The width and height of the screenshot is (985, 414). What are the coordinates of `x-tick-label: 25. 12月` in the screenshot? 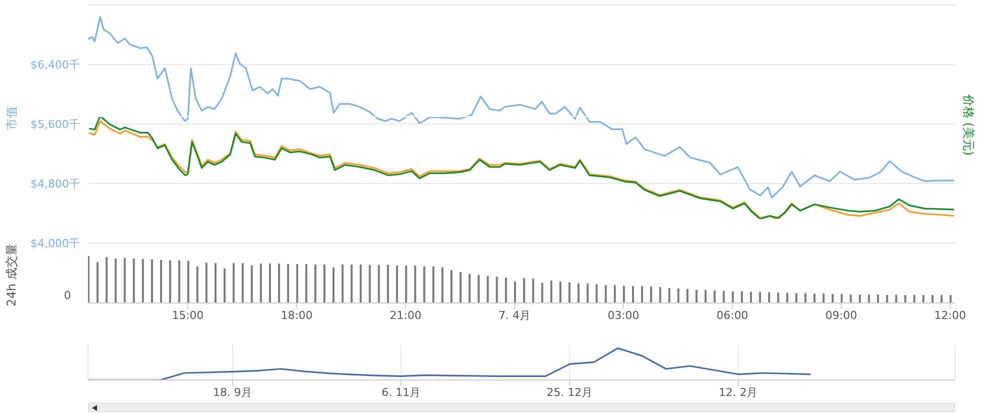 It's located at (569, 392).